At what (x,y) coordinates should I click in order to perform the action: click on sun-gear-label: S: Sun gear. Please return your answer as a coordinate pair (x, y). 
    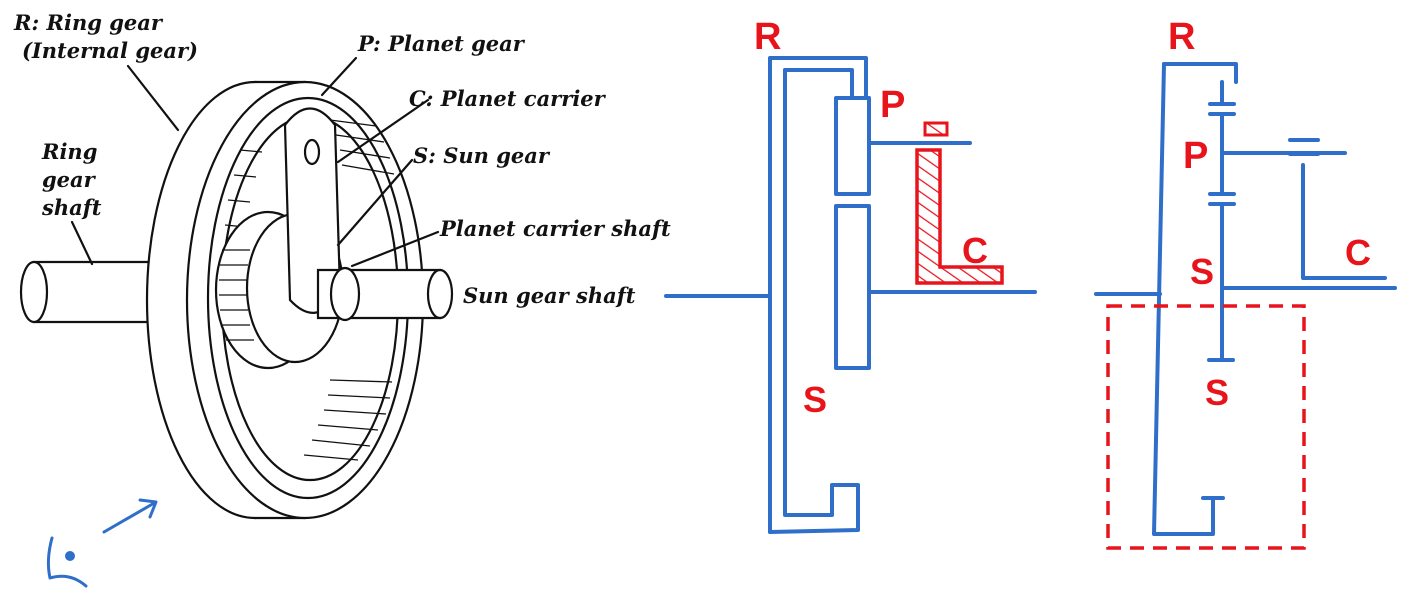
    Looking at the image, I should click on (482, 155).